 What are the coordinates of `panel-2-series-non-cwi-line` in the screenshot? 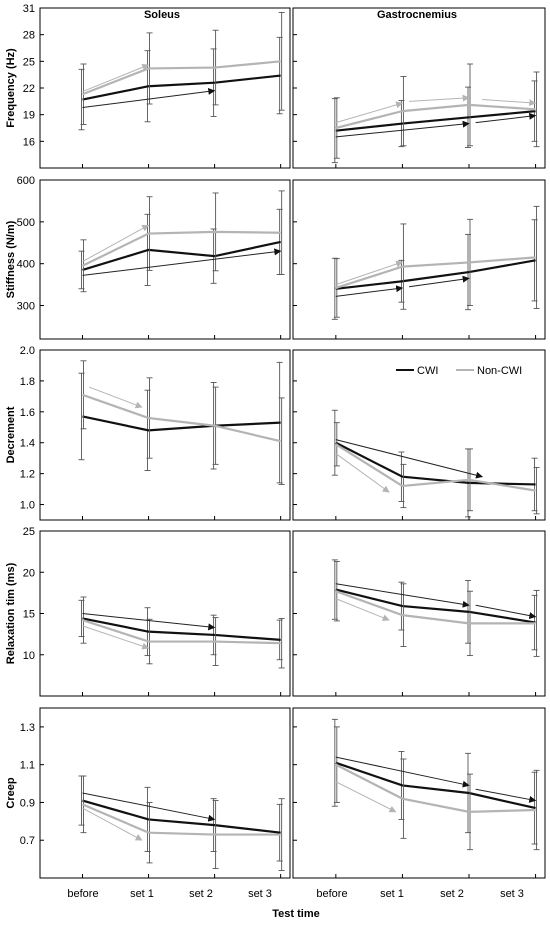 It's located at (435, 116).